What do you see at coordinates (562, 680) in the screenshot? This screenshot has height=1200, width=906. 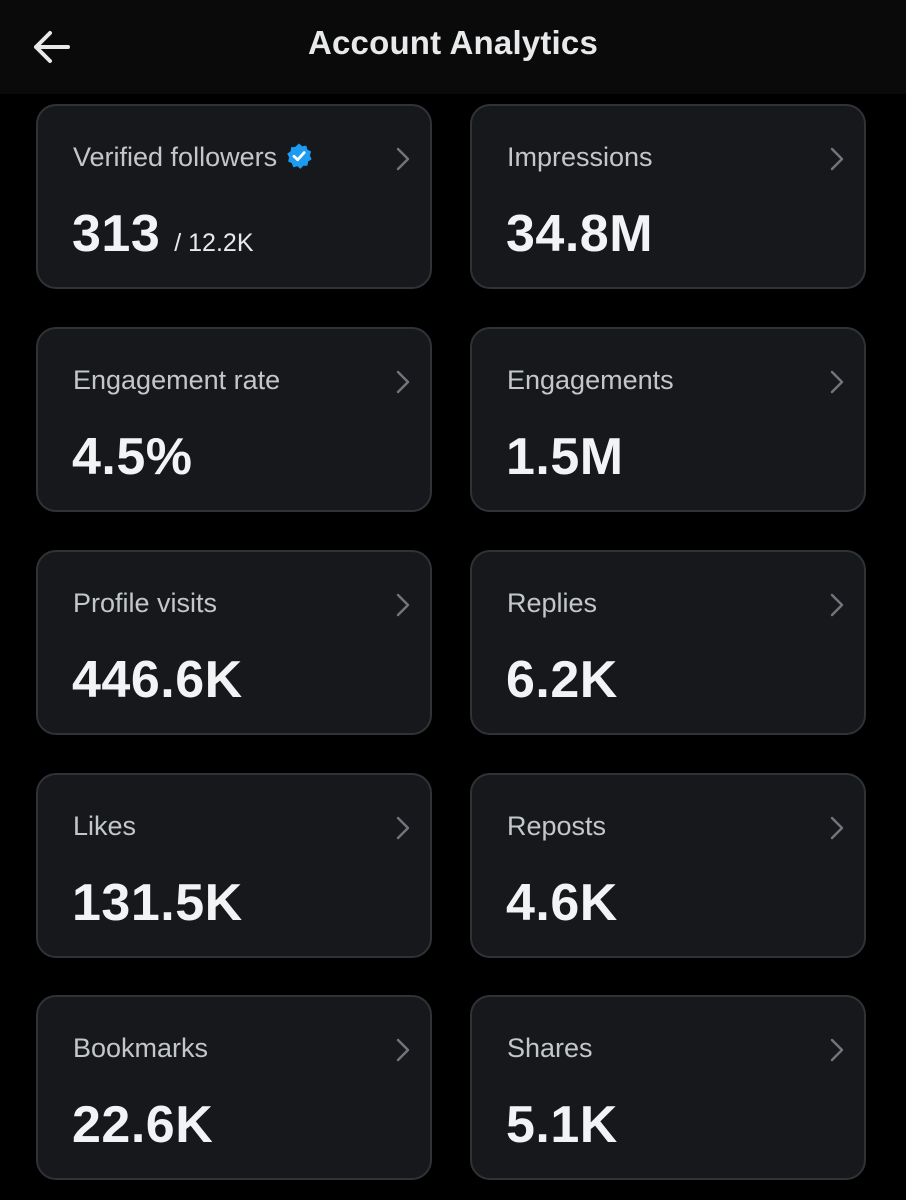 I see `metric-value: 6.2K` at bounding box center [562, 680].